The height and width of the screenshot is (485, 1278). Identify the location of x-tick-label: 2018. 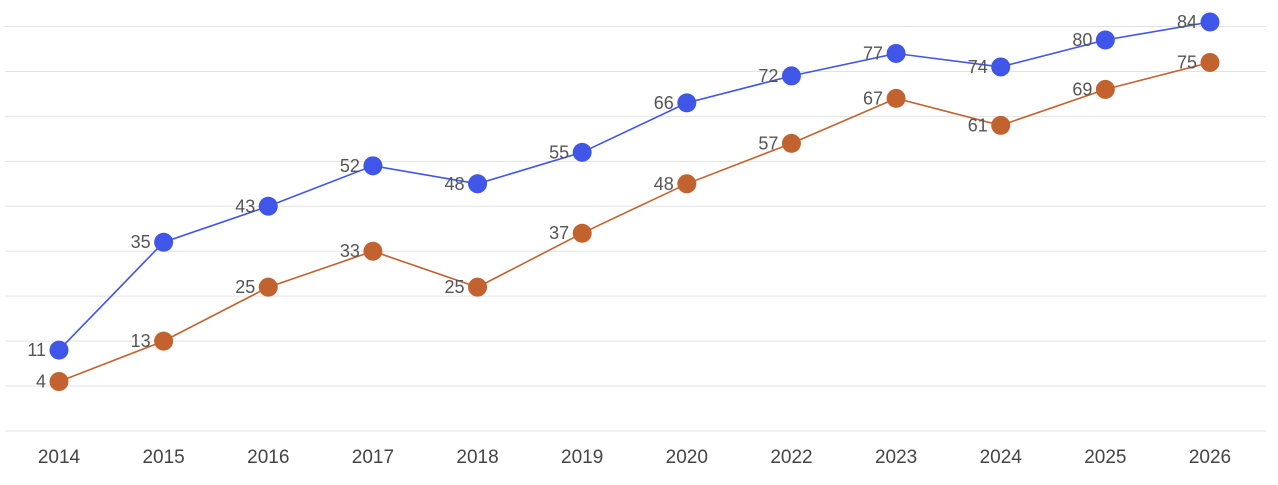
(477, 457).